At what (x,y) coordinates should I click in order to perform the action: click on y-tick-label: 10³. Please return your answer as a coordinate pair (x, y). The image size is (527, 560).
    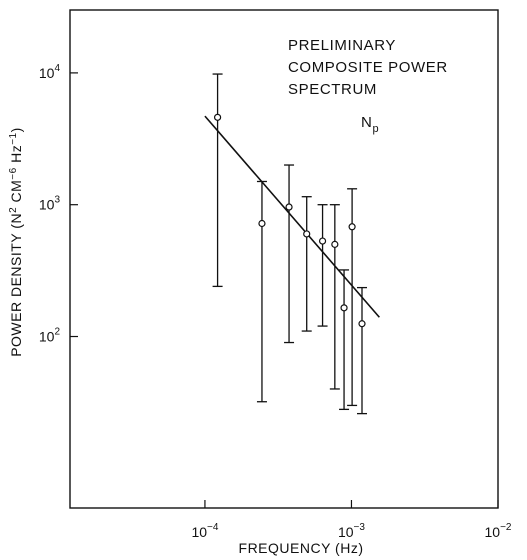
    Looking at the image, I should click on (50, 204).